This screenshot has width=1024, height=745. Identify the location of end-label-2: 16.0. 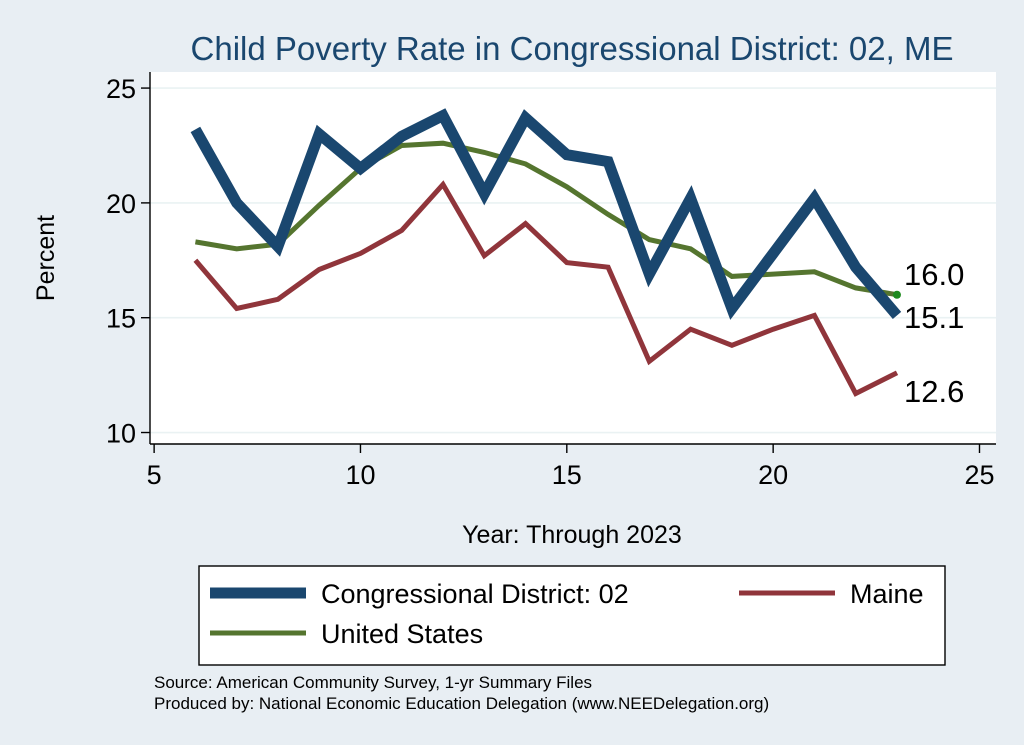
(934, 274).